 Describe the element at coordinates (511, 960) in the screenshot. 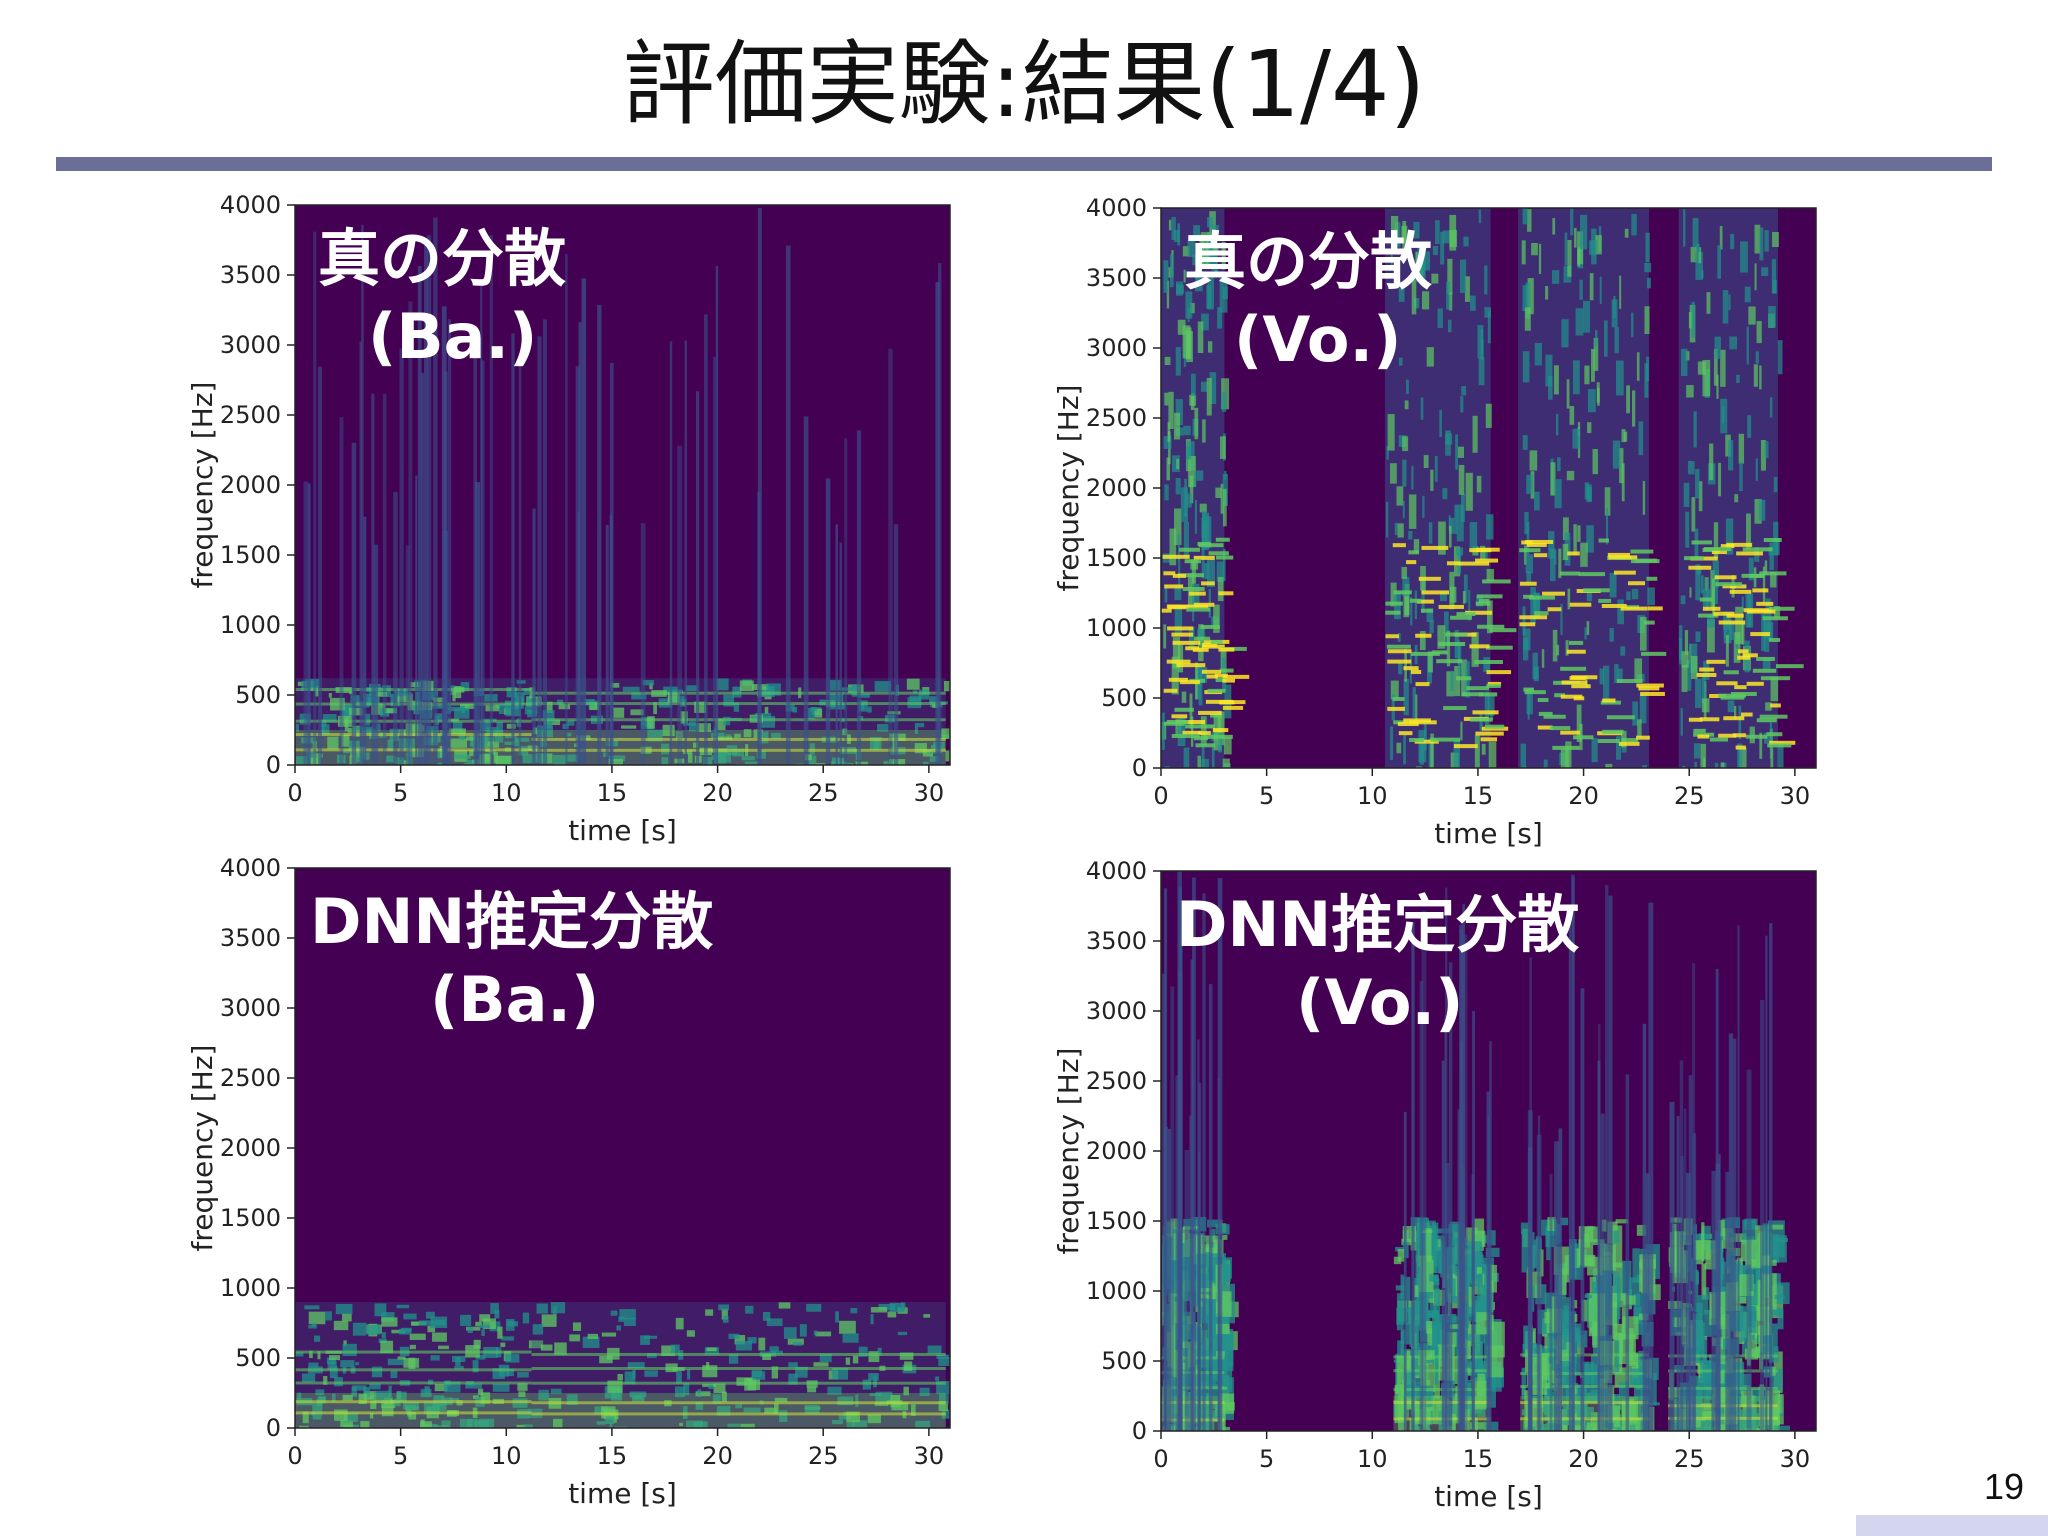

I see `panel-overlay-label: DNN推定分散 (Ba.)` at that location.